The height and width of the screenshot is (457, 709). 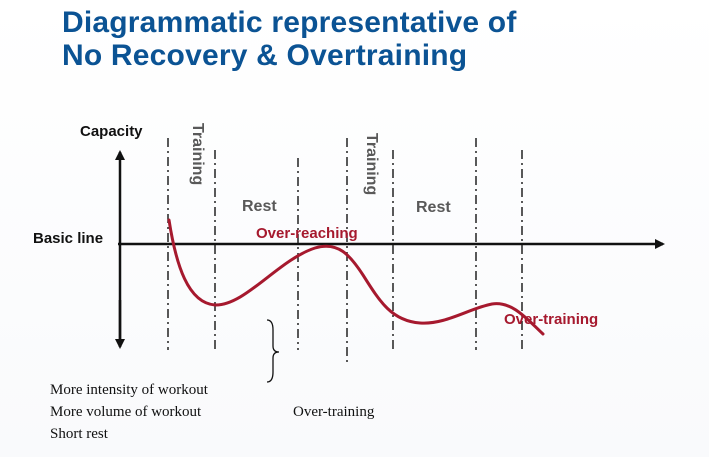 What do you see at coordinates (334, 412) in the screenshot?
I see `result-note: Over-training` at bounding box center [334, 412].